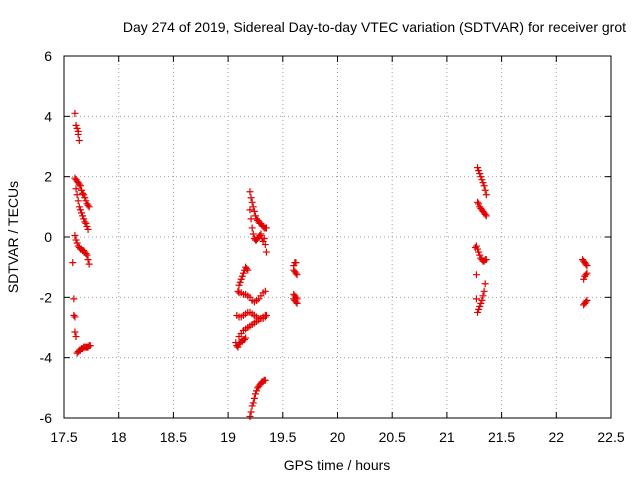 The image size is (640, 480). I want to click on series-arc-19.2-h, so click(257, 398).